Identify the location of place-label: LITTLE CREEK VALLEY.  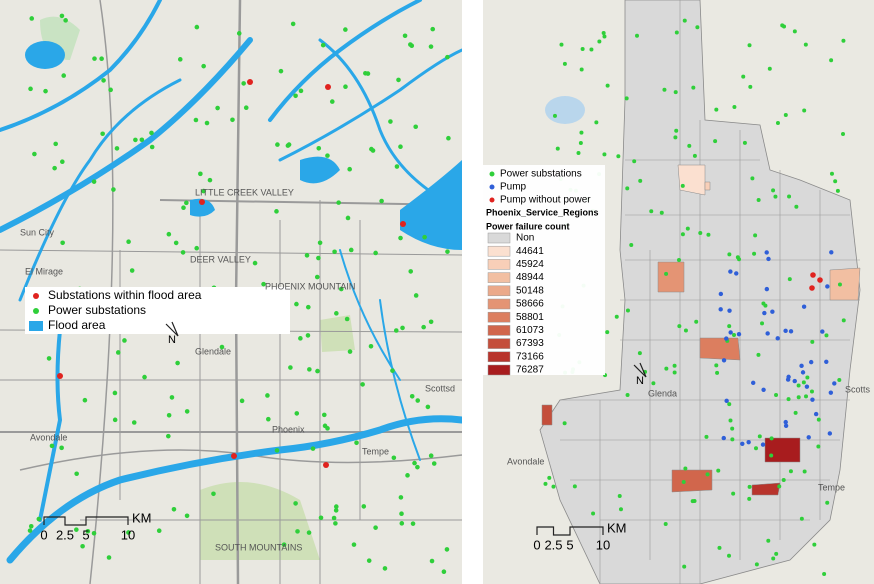
(244, 192).